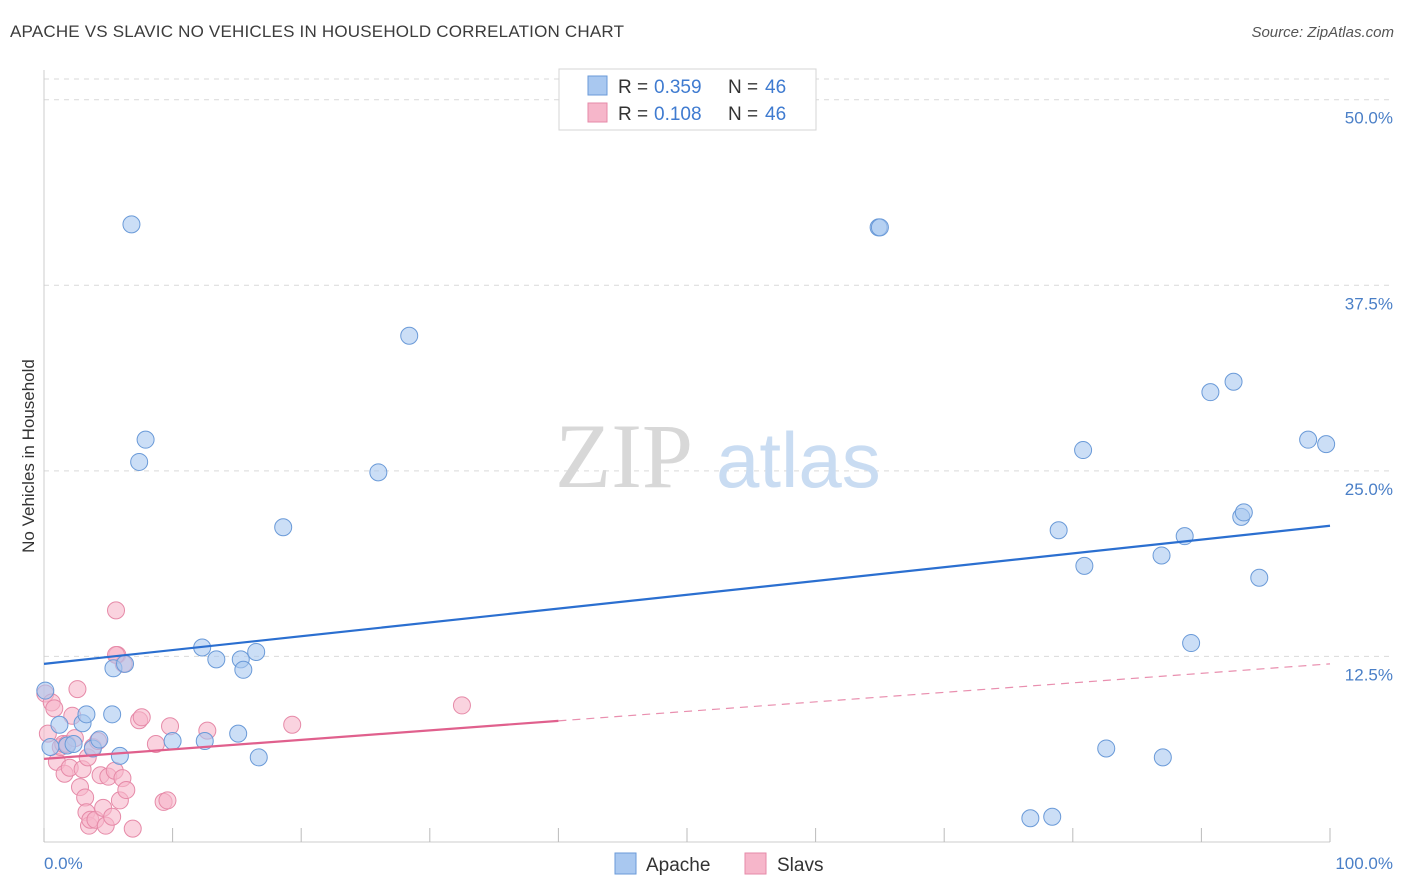 Image resolution: width=1406 pixels, height=892 pixels. What do you see at coordinates (63, 863) in the screenshot?
I see `x-tick-label: 0.0%` at bounding box center [63, 863].